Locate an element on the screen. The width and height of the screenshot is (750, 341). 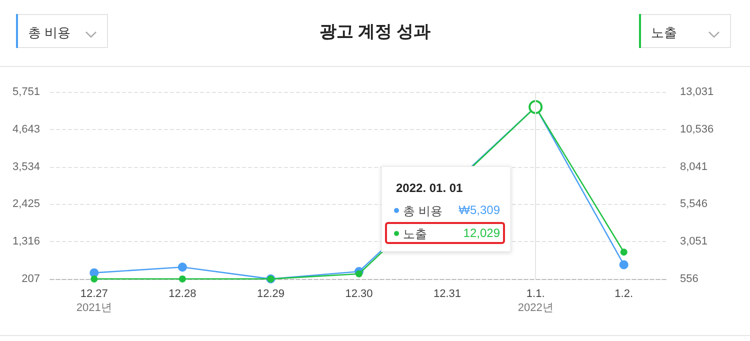
x-tick-label: 12.28 is located at coordinates (182, 294).